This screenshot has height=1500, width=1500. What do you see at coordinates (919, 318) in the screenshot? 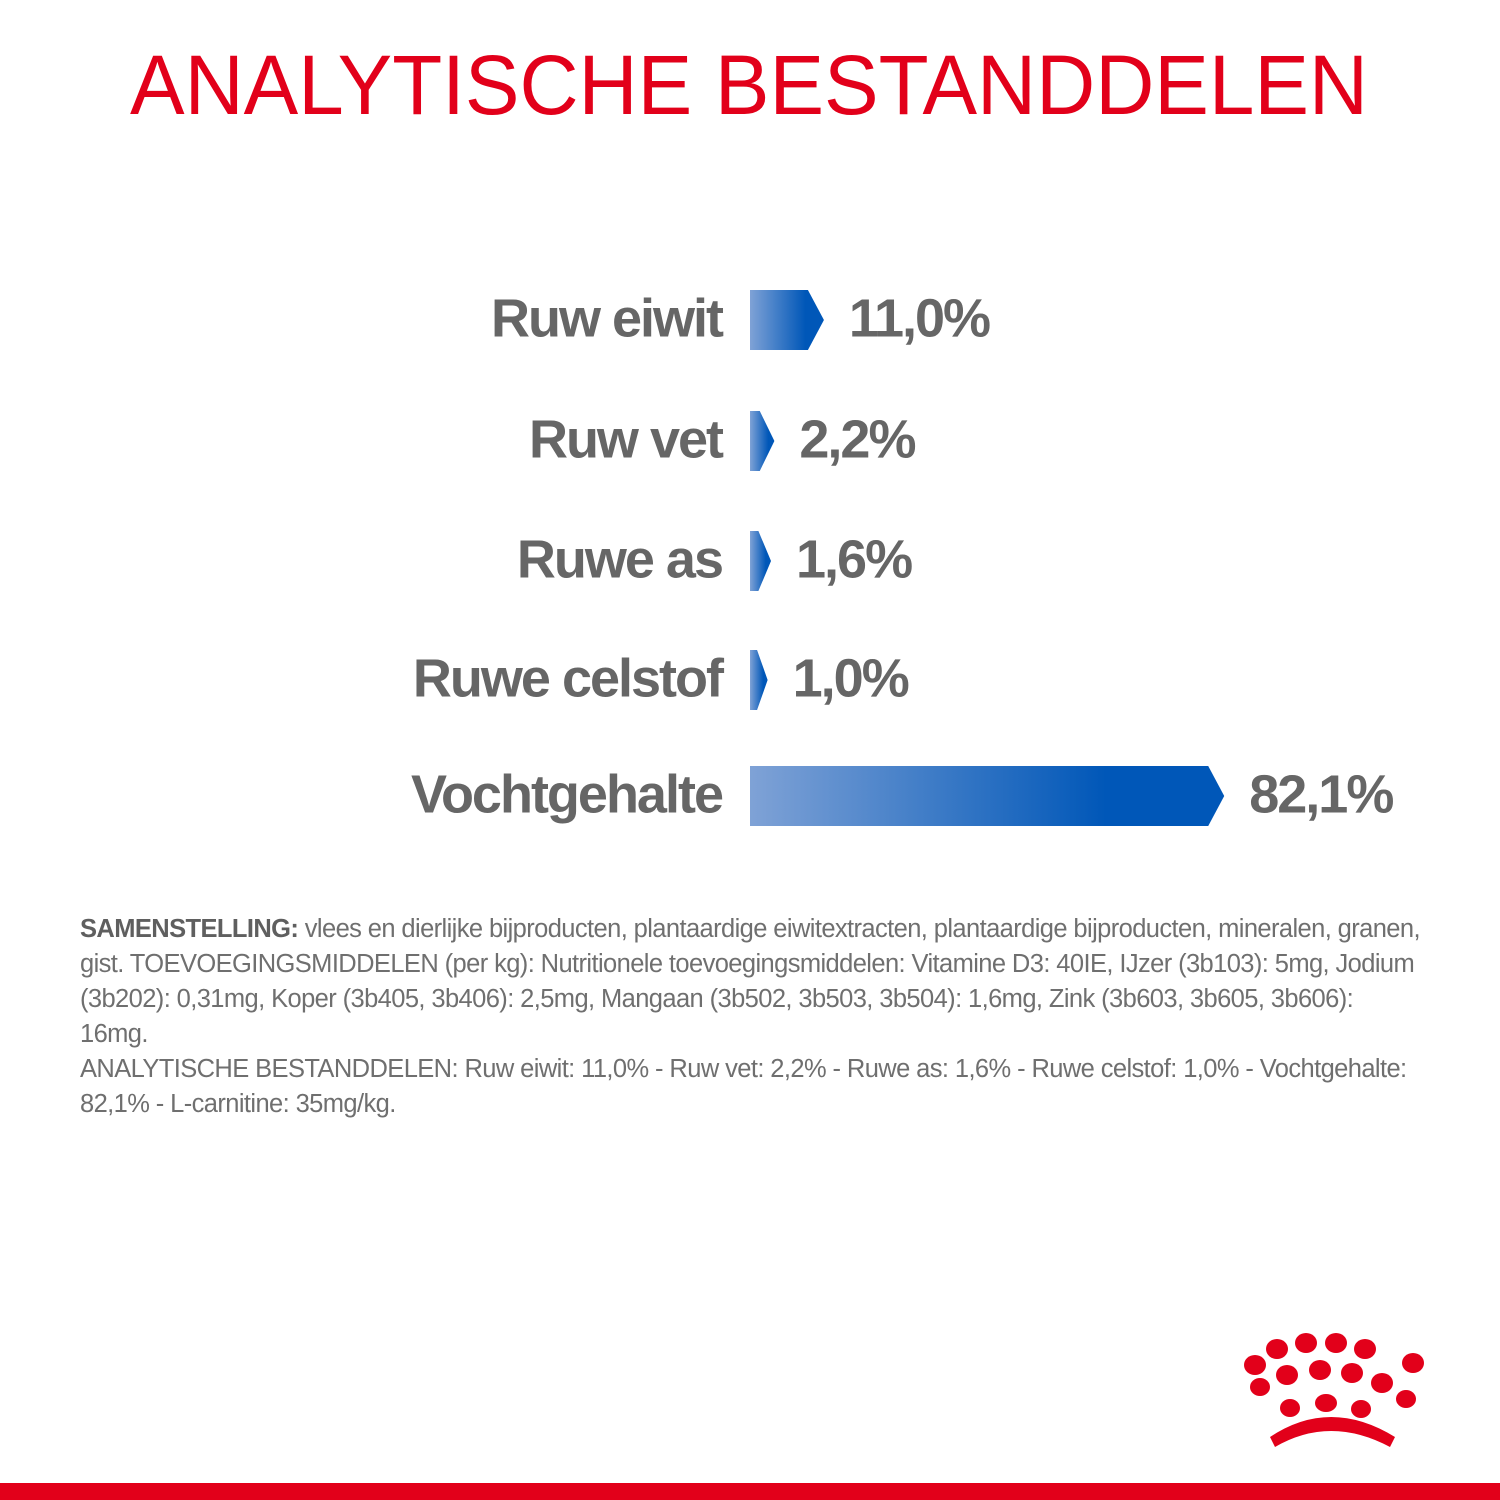
I see `value-label: 11,0%` at bounding box center [919, 318].